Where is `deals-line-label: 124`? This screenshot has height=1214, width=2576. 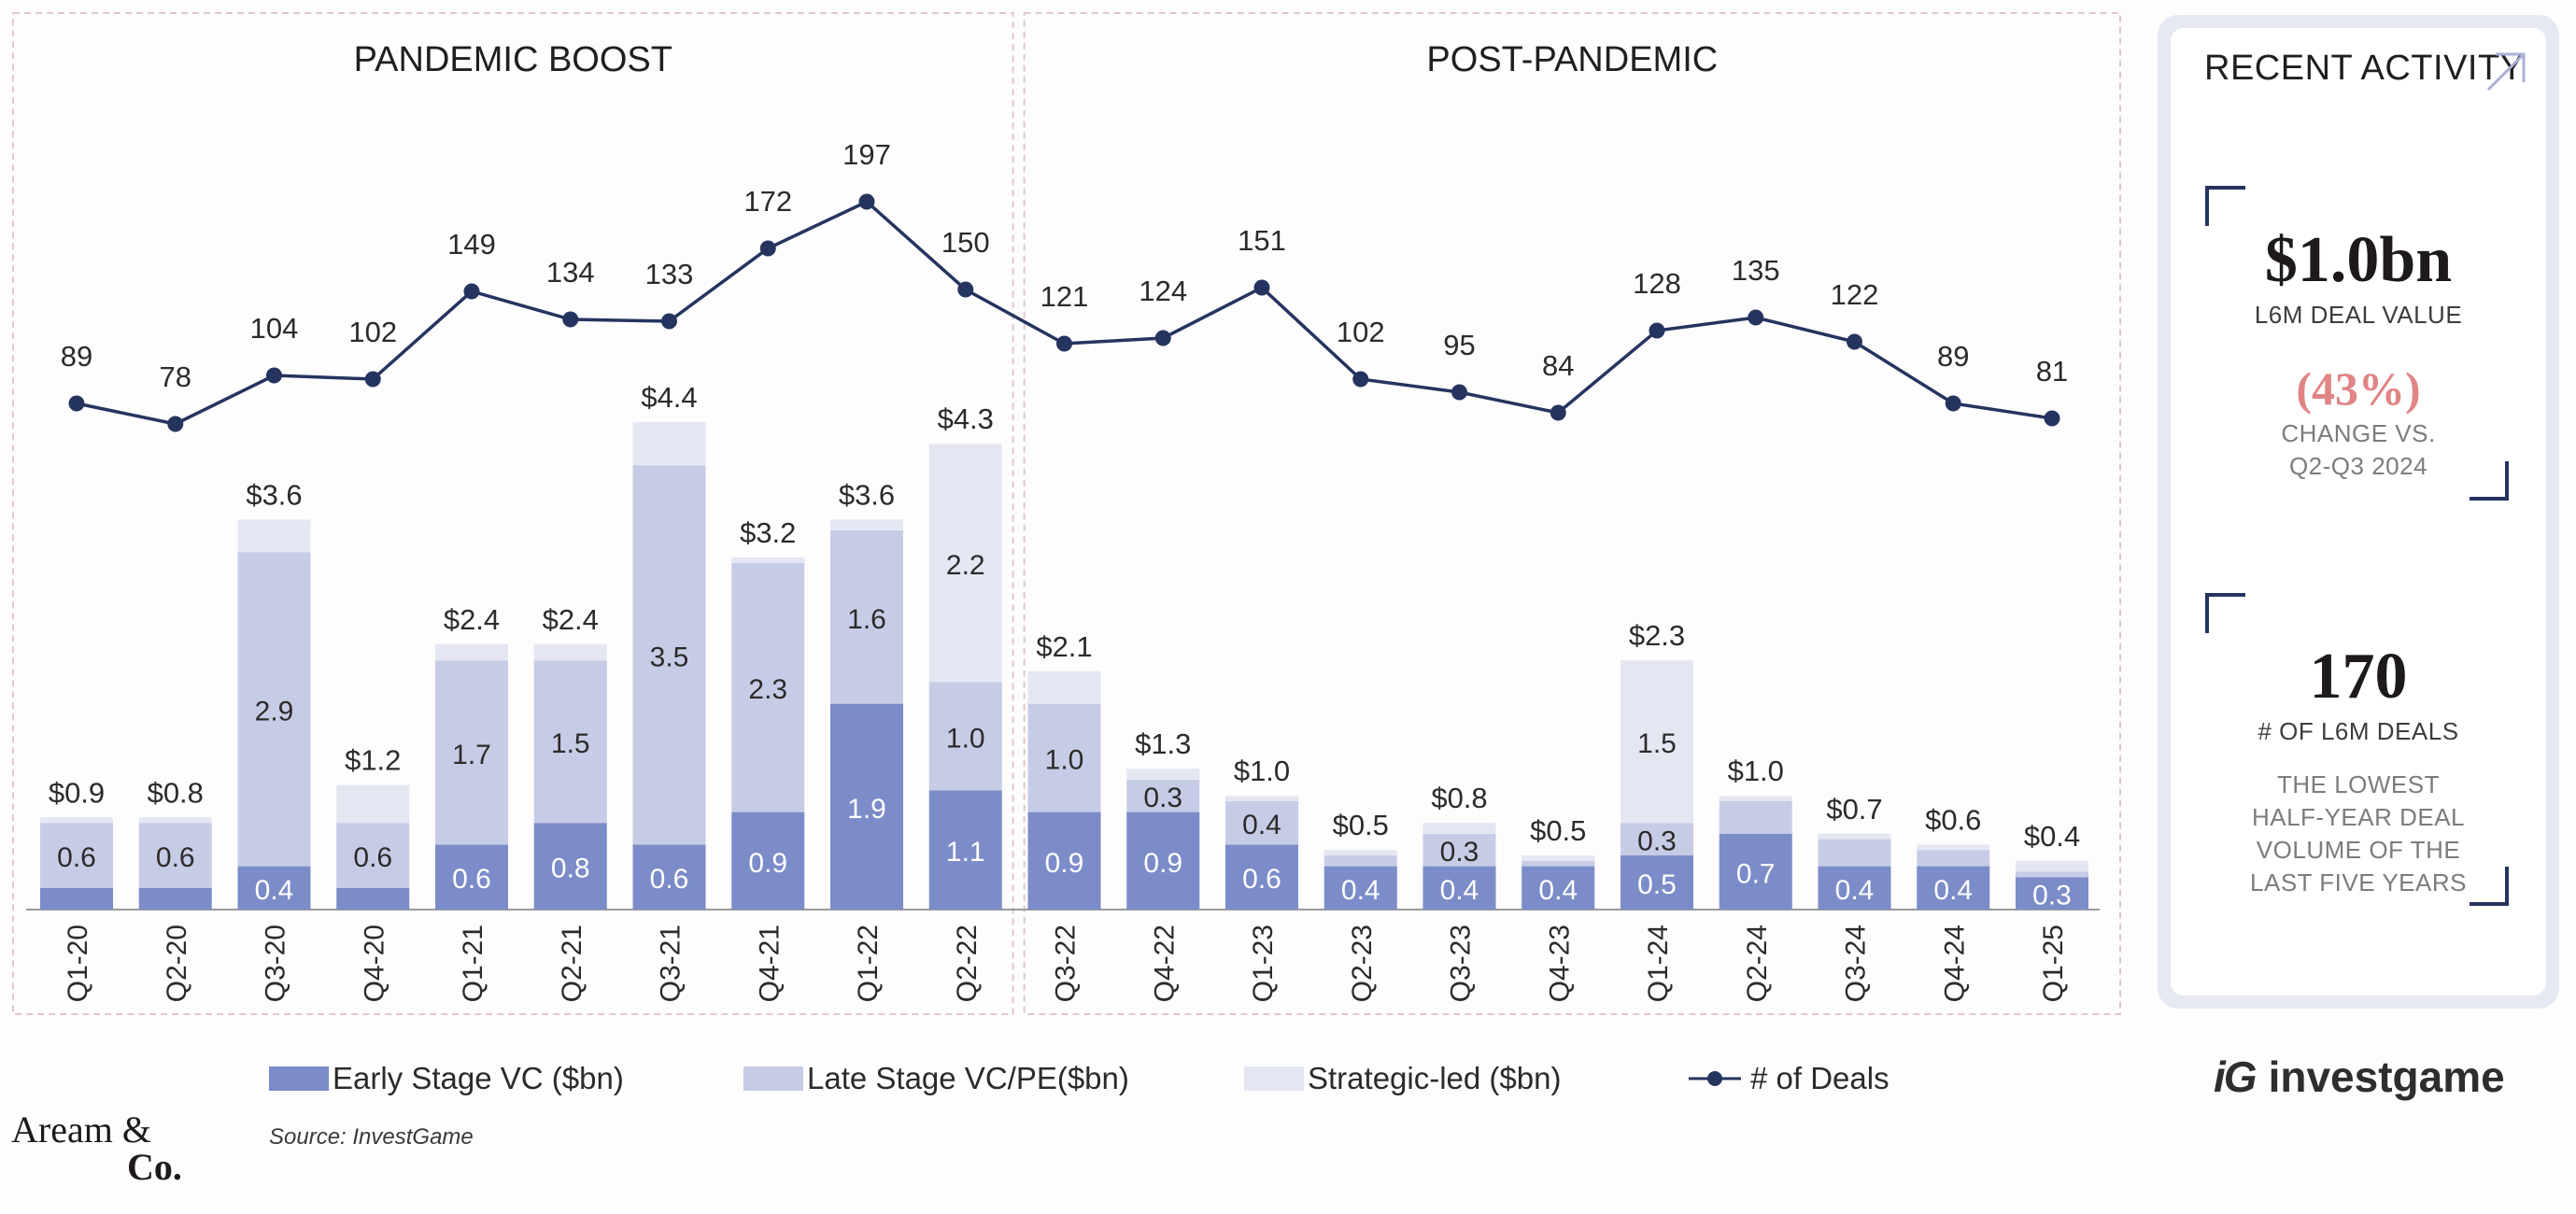
deals-line-label: 124 is located at coordinates (1163, 291).